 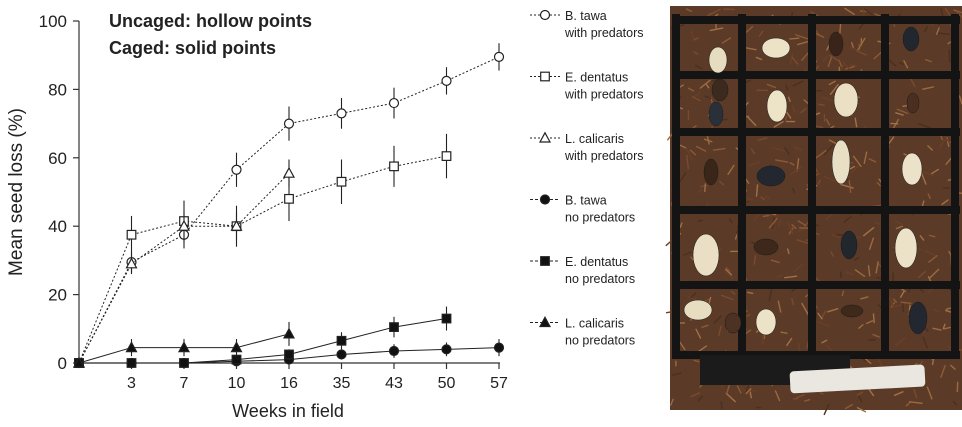 I want to click on legend-label-species: E. dentatus, so click(x=596, y=262).